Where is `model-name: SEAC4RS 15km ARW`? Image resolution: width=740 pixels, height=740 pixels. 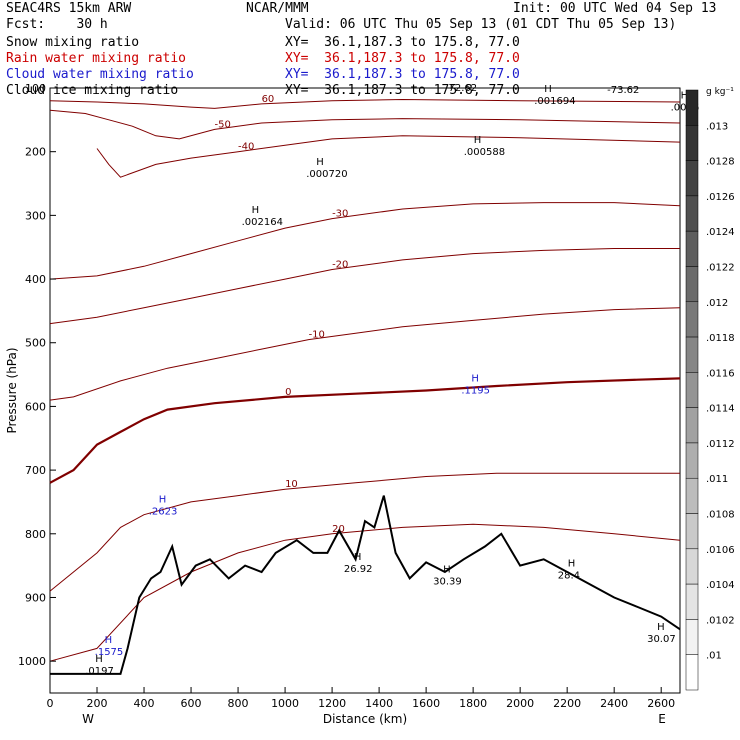
model-name: SEAC4RS 15km ARW is located at coordinates (69, 8).